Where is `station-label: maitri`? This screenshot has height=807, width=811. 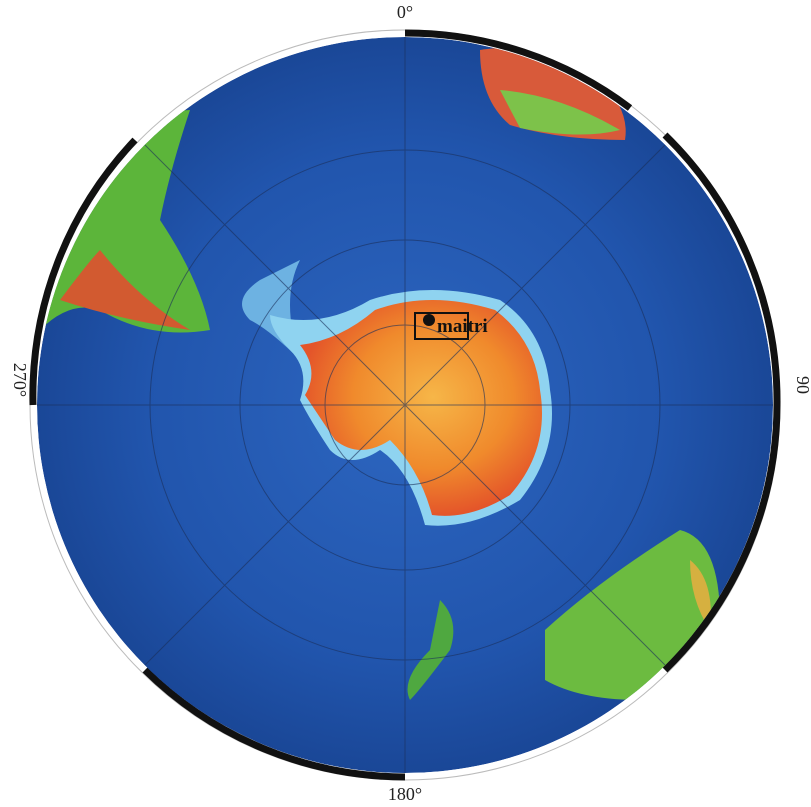
station-label: maitri is located at coordinates (462, 326).